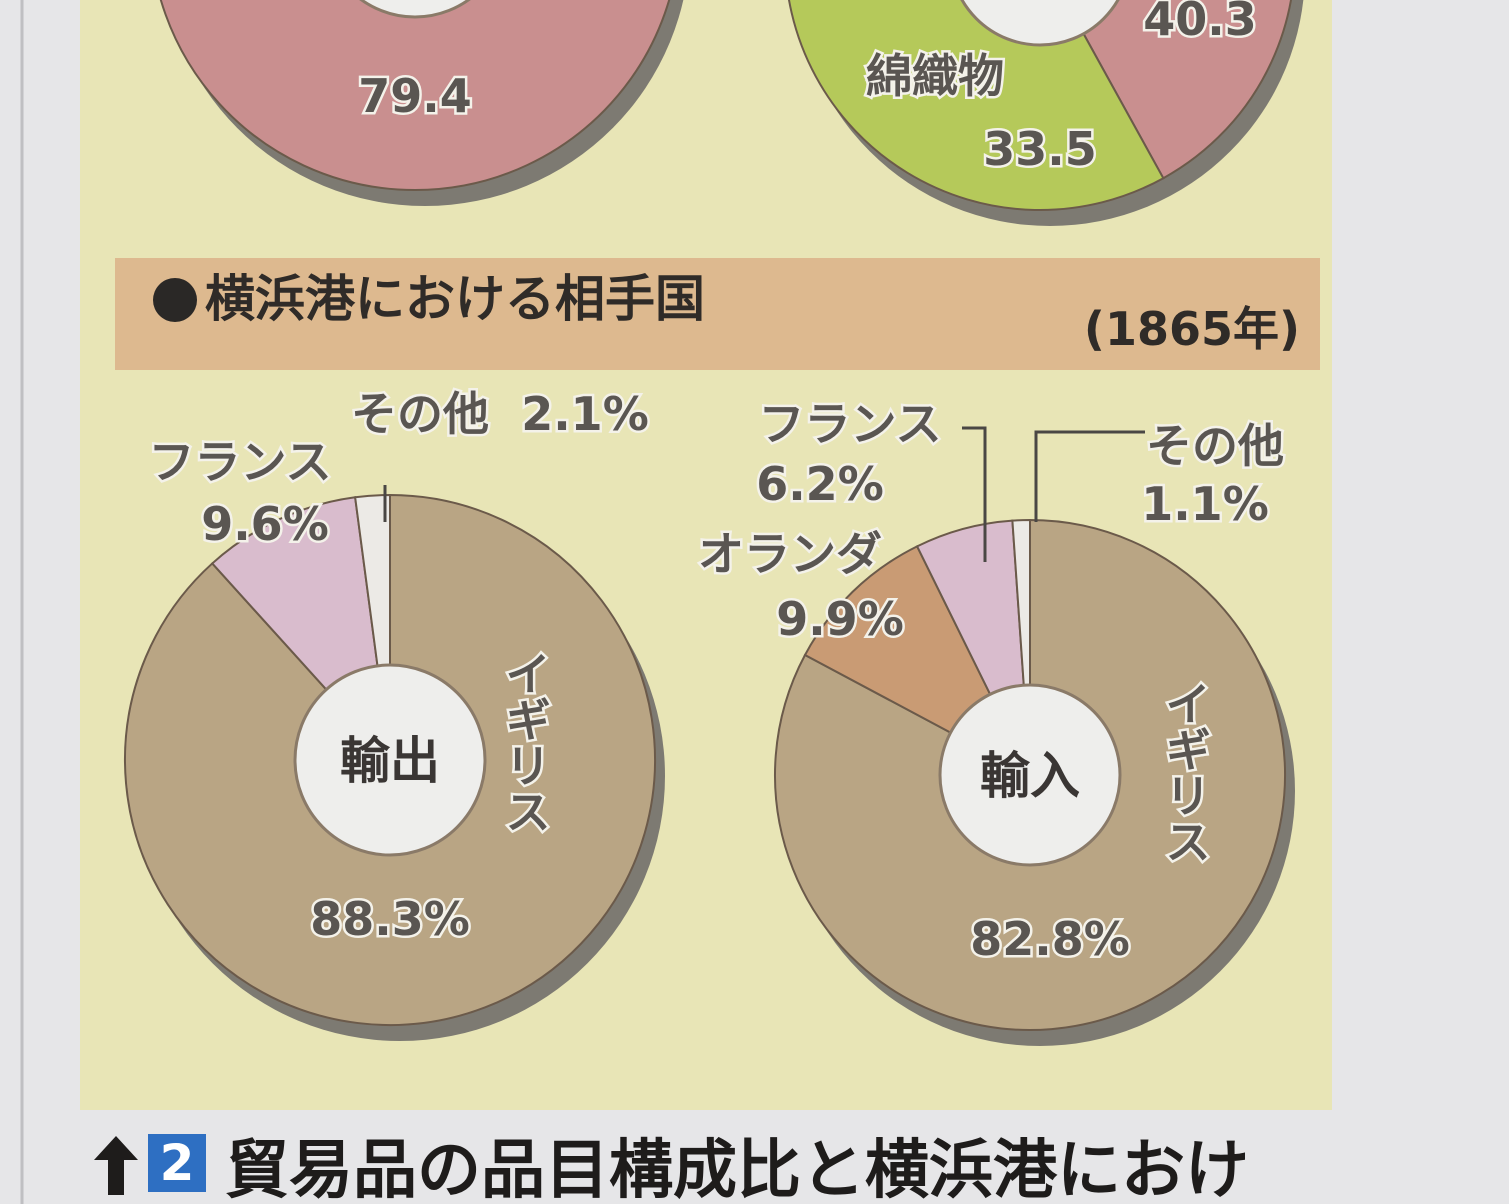  I want to click on caption-text: 貿易品の品目構成比と横浜港におけ, so click(737, 1169).